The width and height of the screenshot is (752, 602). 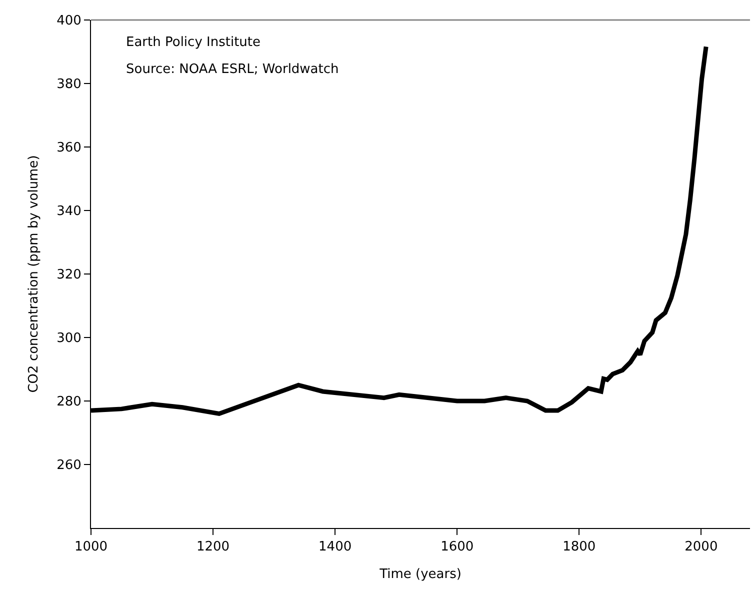 What do you see at coordinates (69, 84) in the screenshot?
I see `y-tick-label: 380` at bounding box center [69, 84].